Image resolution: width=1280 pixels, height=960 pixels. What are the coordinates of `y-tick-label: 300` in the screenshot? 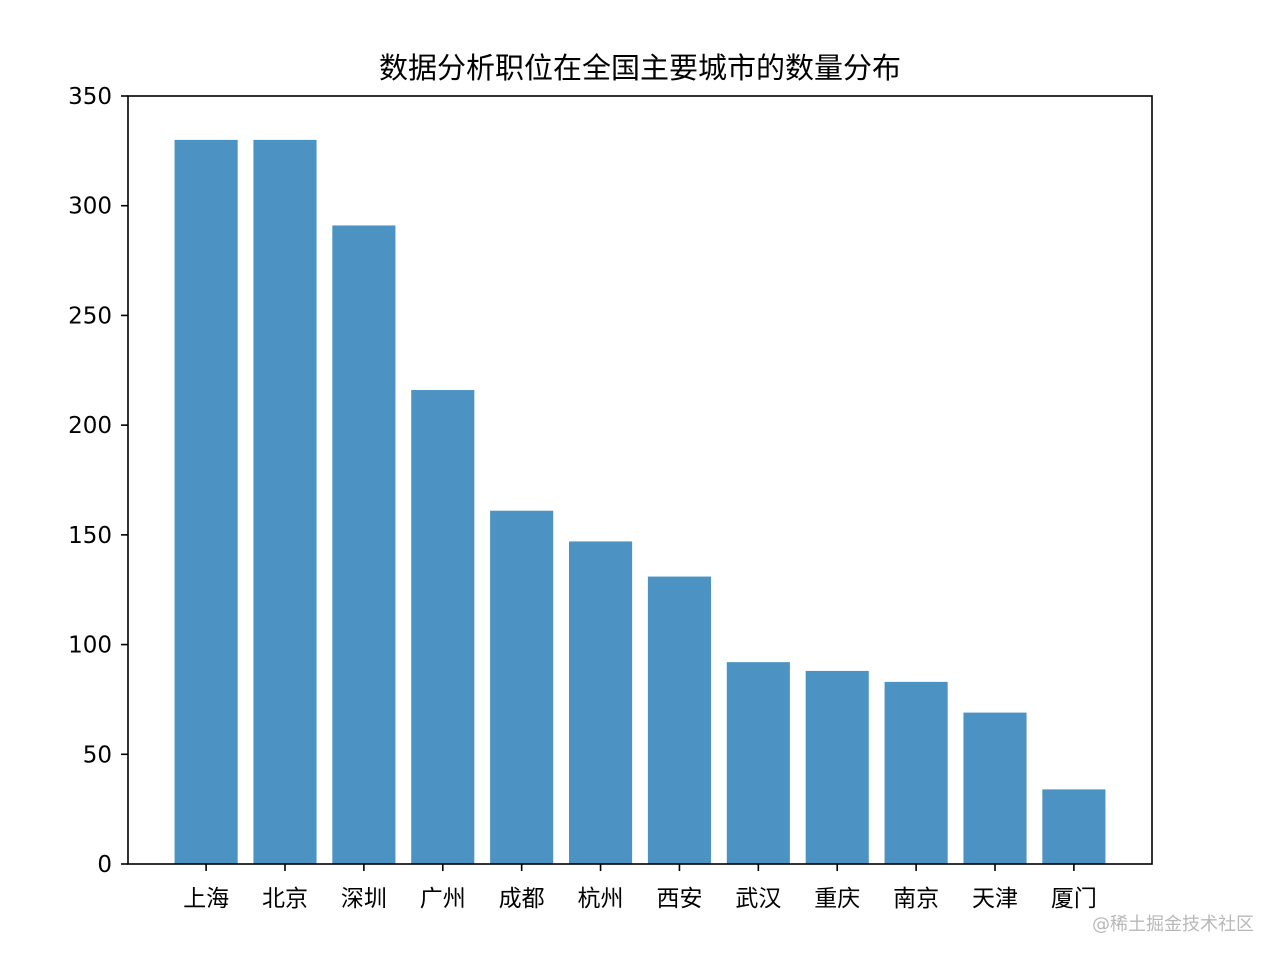 It's located at (90, 207).